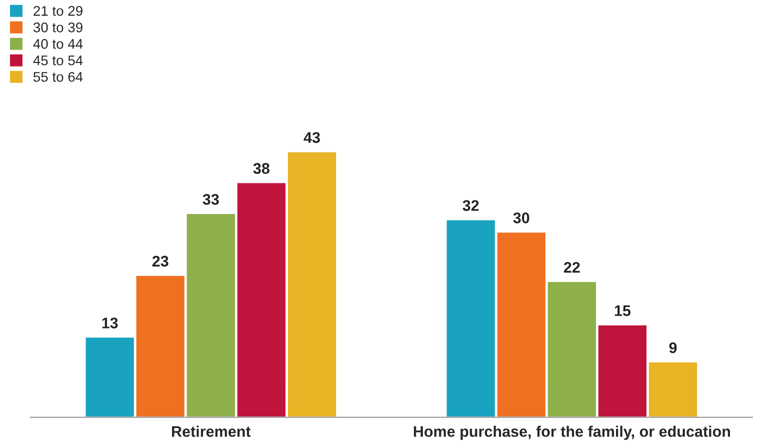 This screenshot has width=760, height=444. What do you see at coordinates (58, 11) in the screenshot?
I see `legend-label: 21 to 29` at bounding box center [58, 11].